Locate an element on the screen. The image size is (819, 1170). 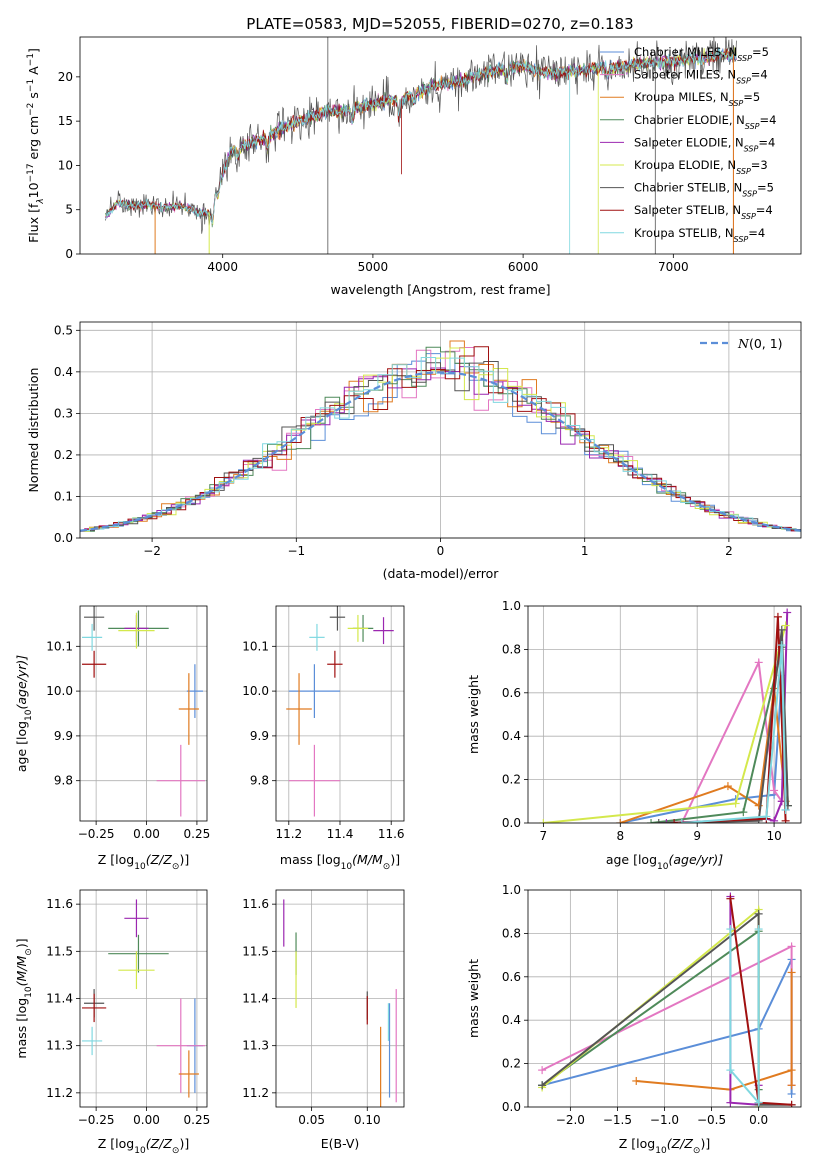
x-tick-label: −0.25 is located at coordinates (96, 834).